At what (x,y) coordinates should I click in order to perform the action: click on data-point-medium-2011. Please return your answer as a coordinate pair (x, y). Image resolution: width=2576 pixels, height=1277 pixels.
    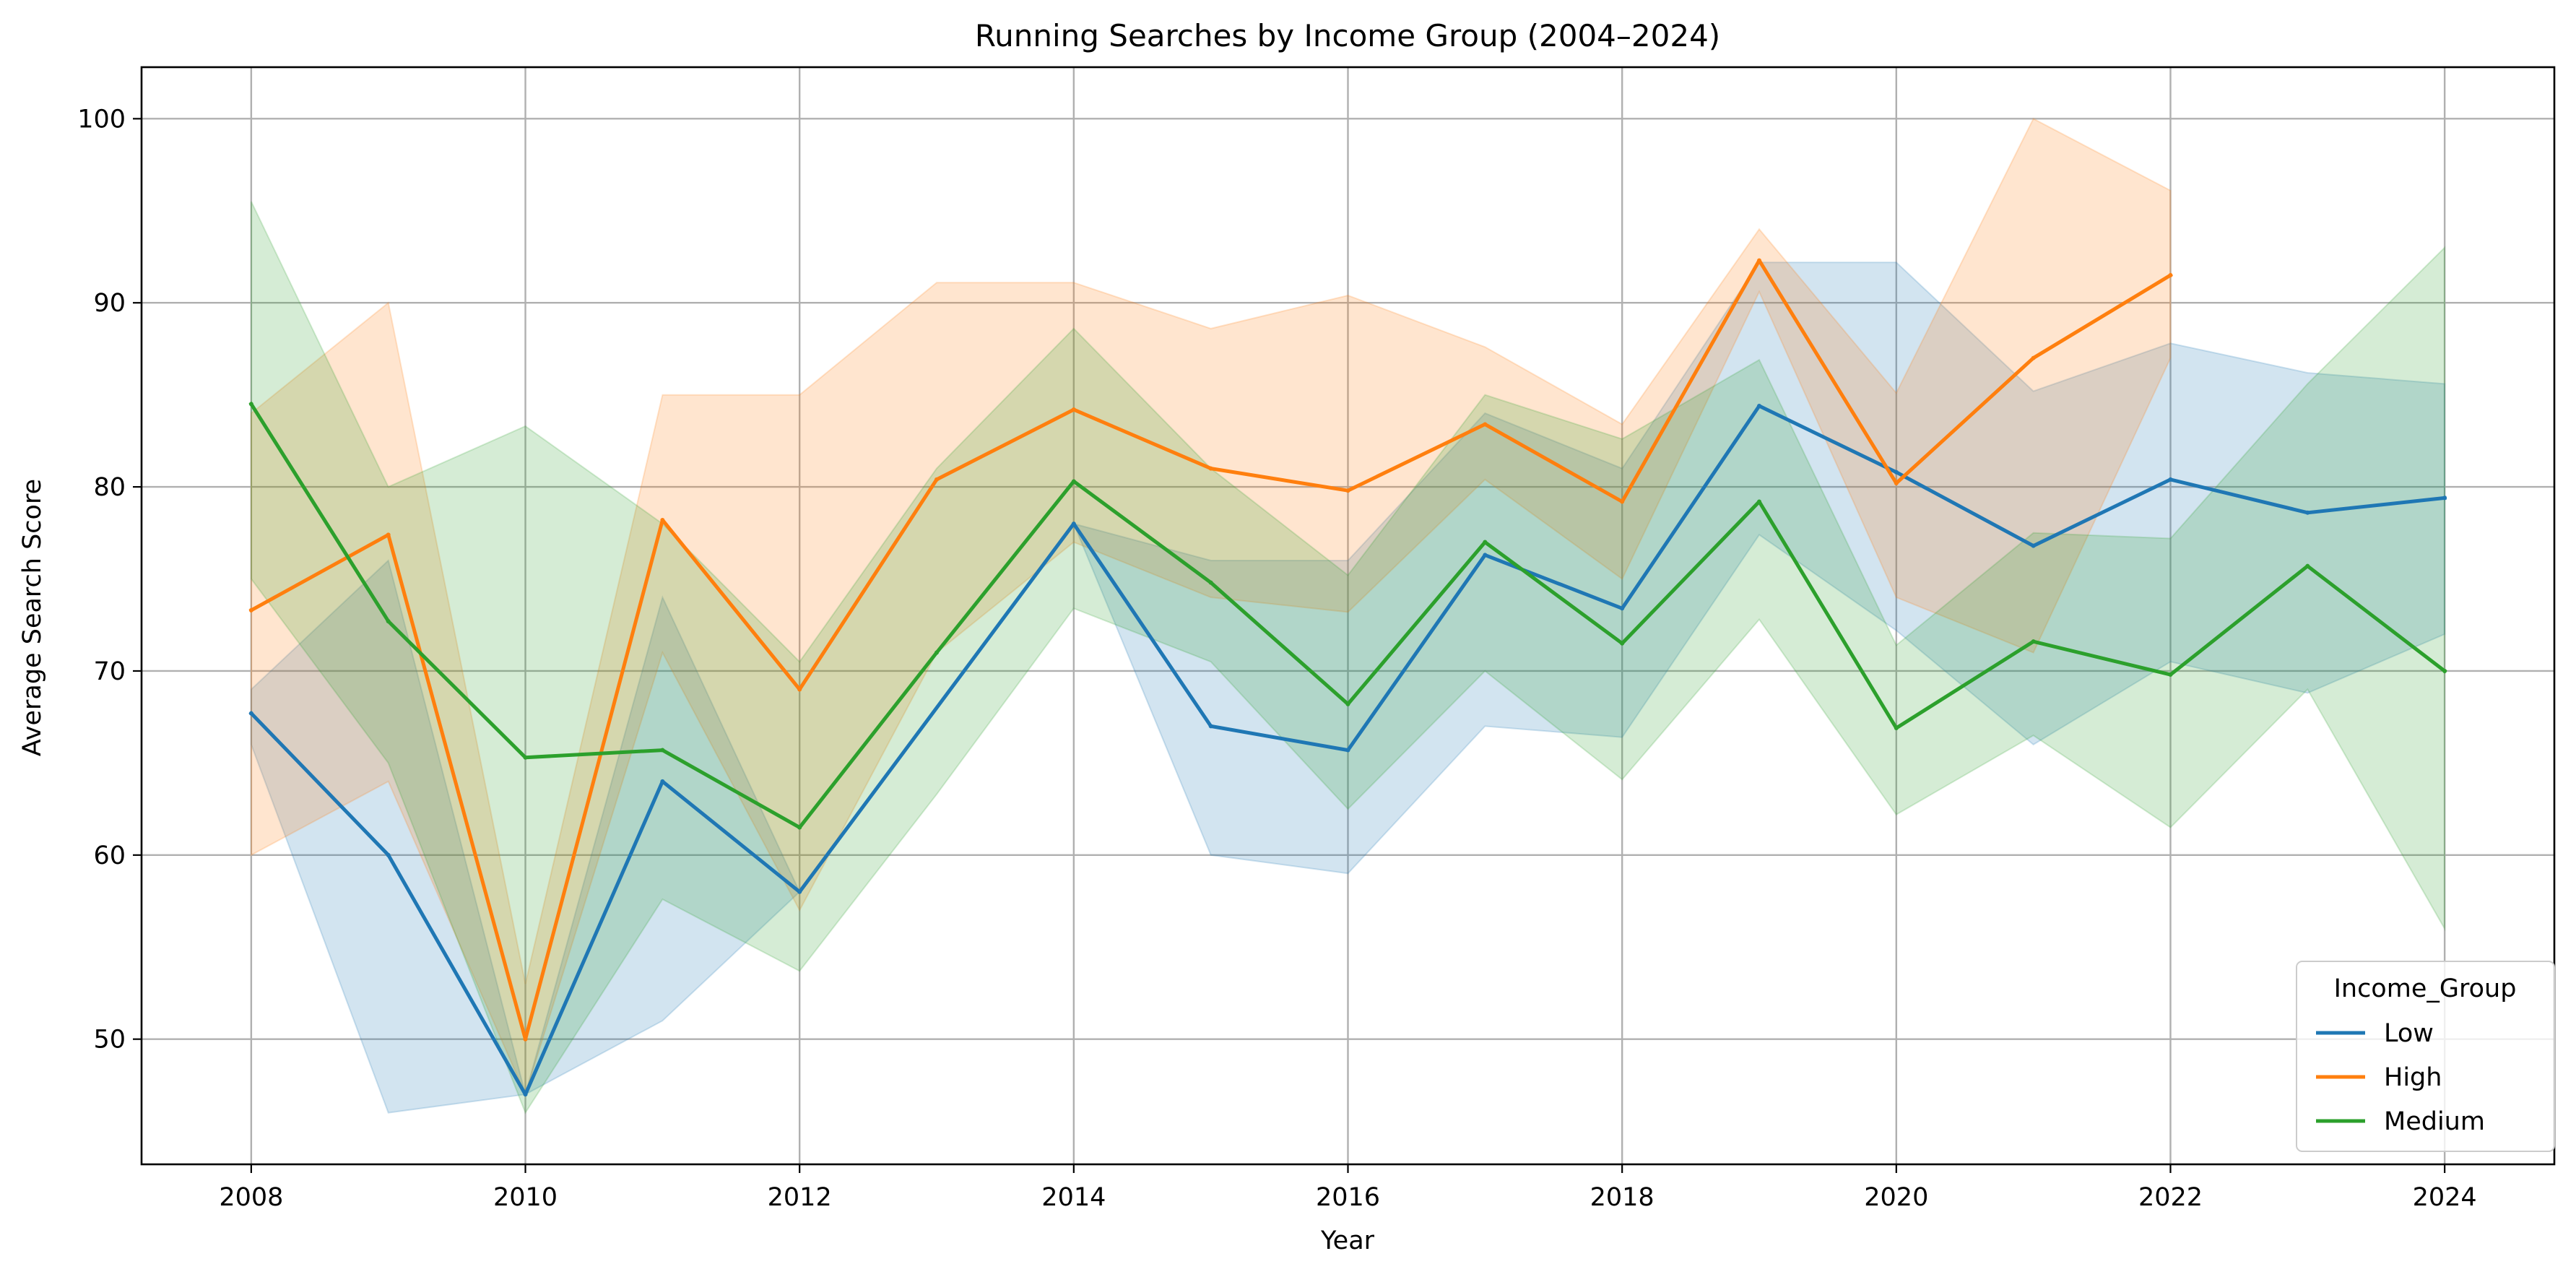
    Looking at the image, I should click on (662, 750).